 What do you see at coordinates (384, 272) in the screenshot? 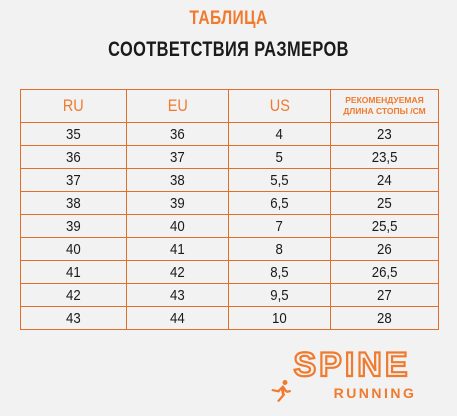
I see `cell-foot-length: 26,5` at bounding box center [384, 272].